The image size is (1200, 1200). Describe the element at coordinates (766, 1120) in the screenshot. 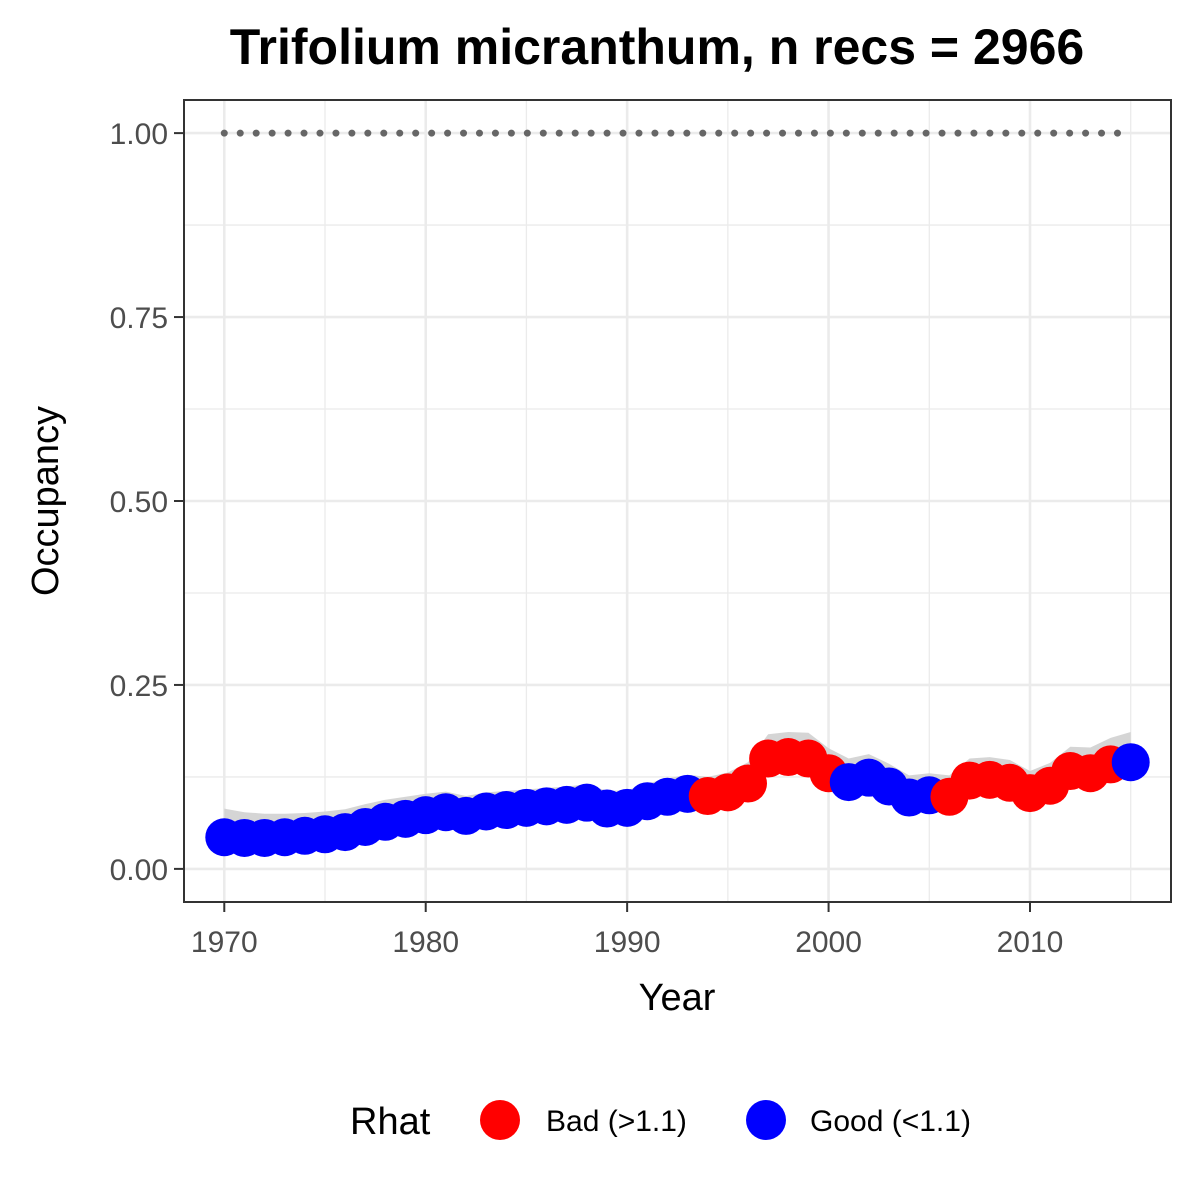

I see `legend-key-good` at that location.